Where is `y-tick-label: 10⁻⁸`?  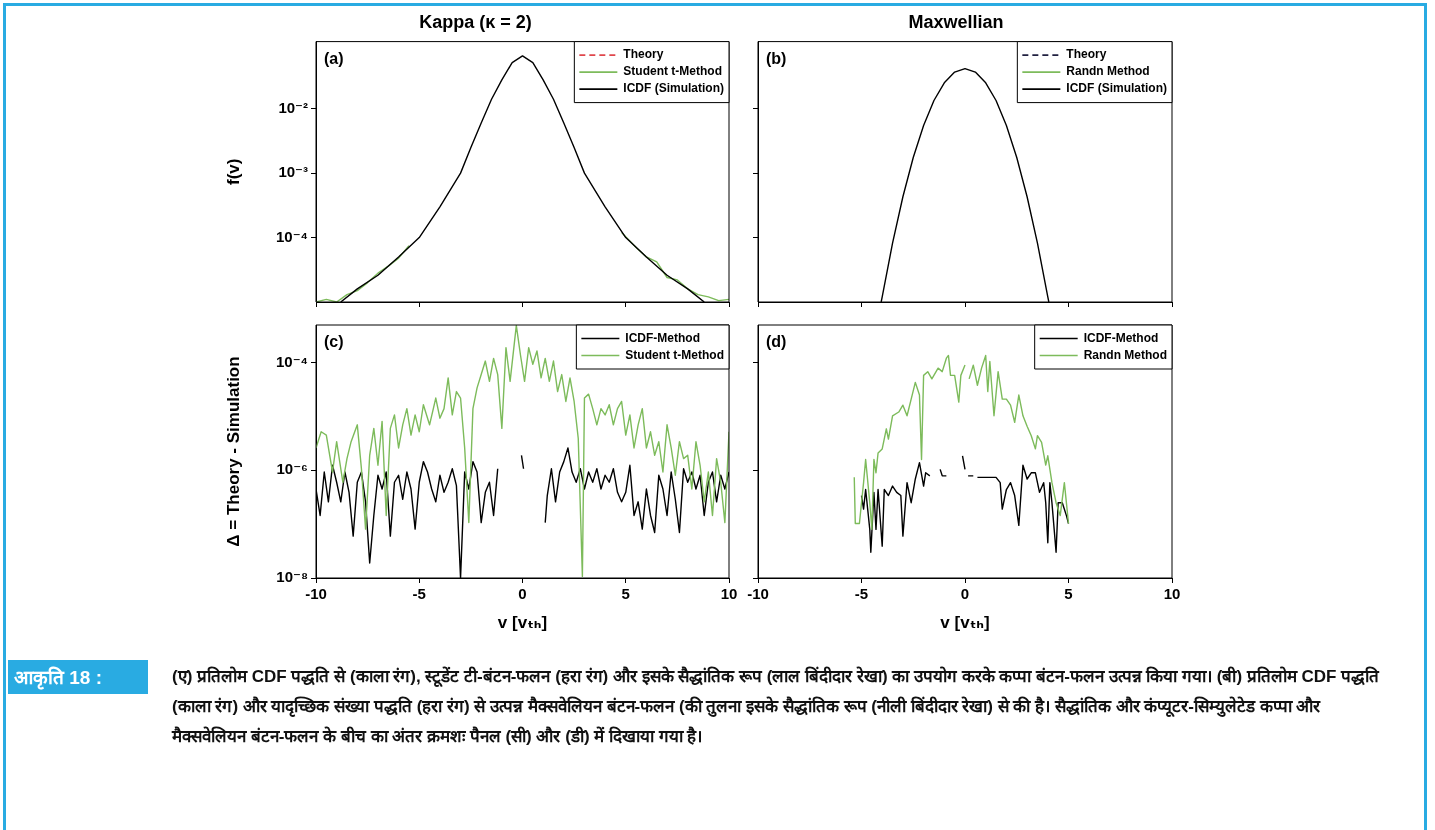
y-tick-label: 10⁻⁸ is located at coordinates (292, 577).